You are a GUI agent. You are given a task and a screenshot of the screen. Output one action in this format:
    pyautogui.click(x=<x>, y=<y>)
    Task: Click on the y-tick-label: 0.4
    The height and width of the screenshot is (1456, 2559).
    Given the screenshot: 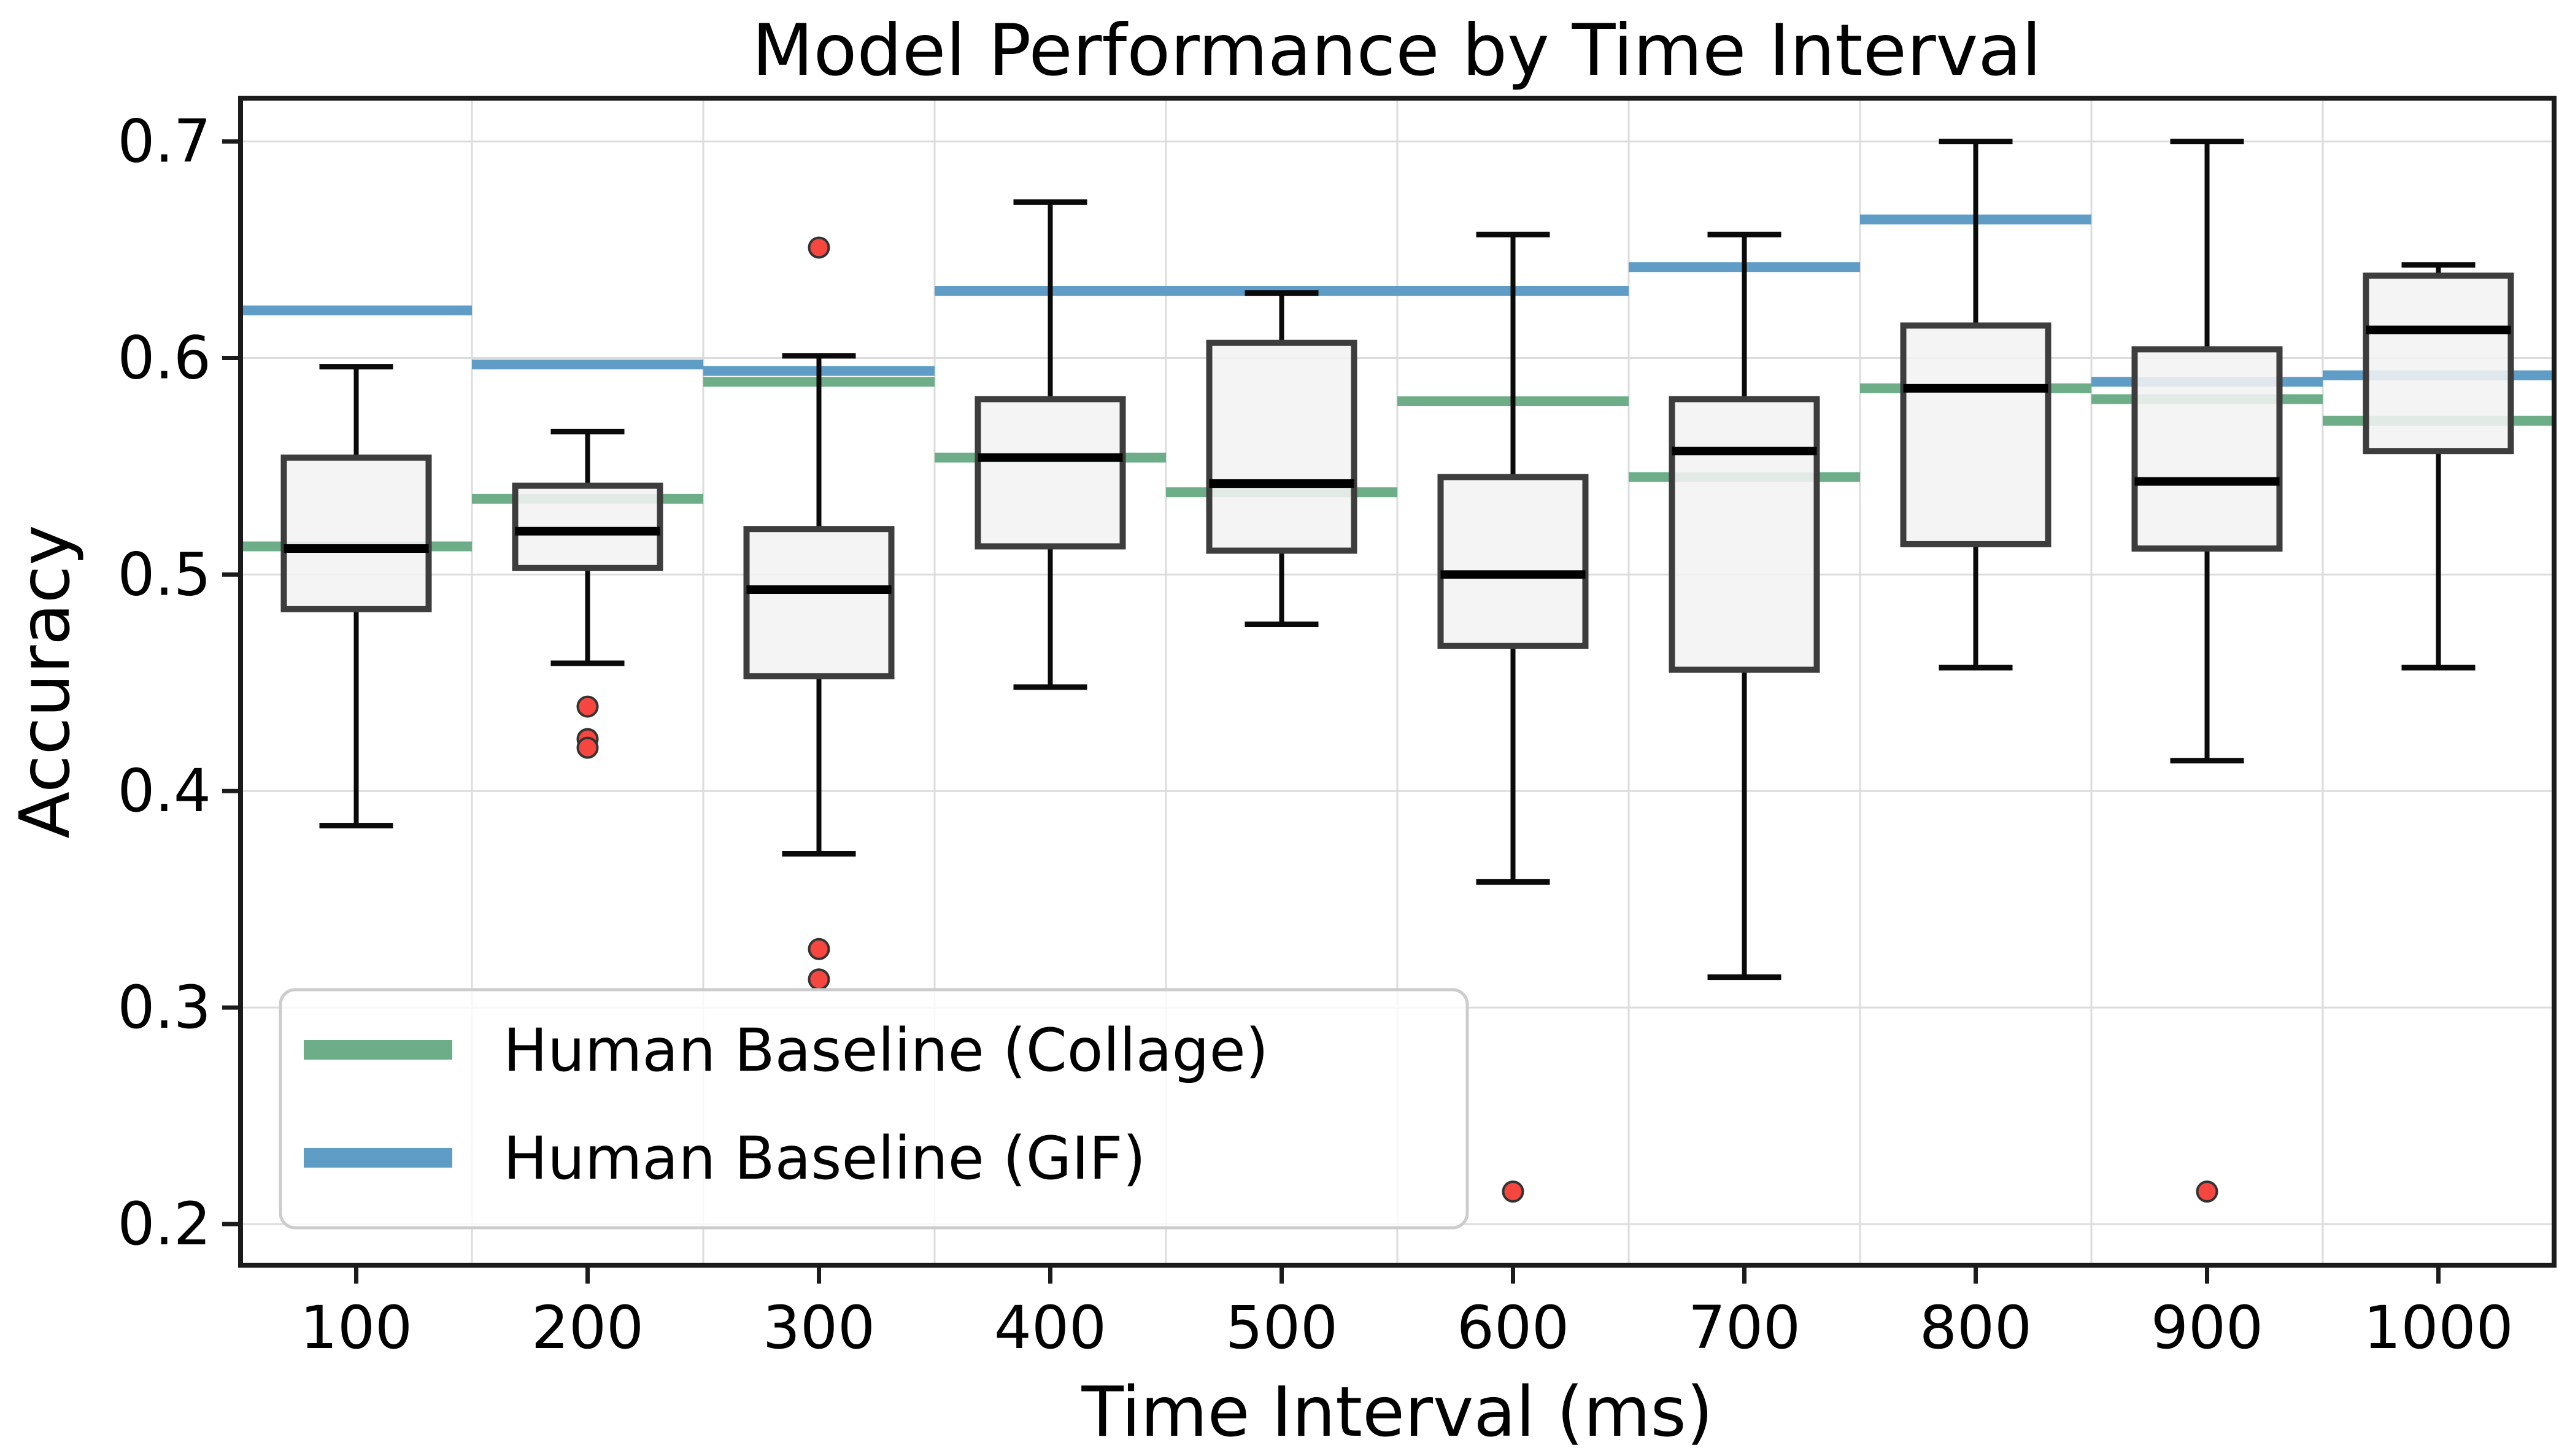 What is the action you would take?
    pyautogui.click(x=164, y=791)
    